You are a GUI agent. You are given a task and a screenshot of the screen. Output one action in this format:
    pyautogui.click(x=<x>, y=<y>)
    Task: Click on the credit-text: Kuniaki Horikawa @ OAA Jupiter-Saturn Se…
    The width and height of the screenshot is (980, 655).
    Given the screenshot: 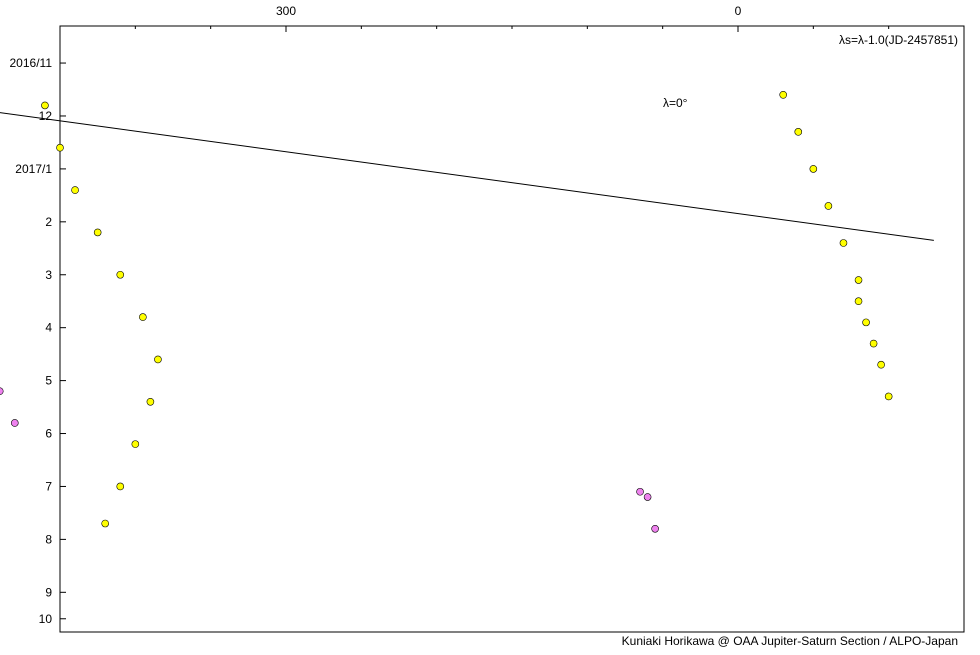 What is the action you would take?
    pyautogui.click(x=790, y=641)
    